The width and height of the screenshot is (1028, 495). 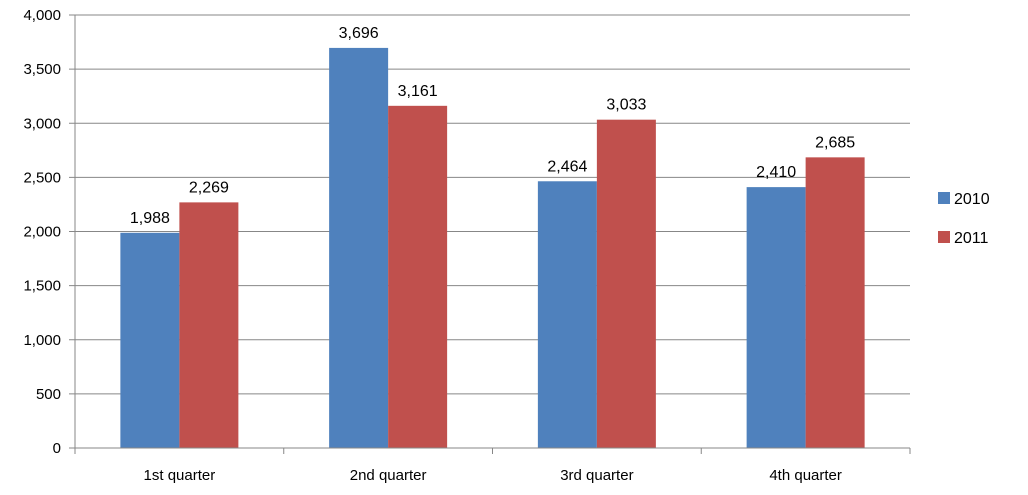 I want to click on legend-swatch-2011, so click(x=944, y=237).